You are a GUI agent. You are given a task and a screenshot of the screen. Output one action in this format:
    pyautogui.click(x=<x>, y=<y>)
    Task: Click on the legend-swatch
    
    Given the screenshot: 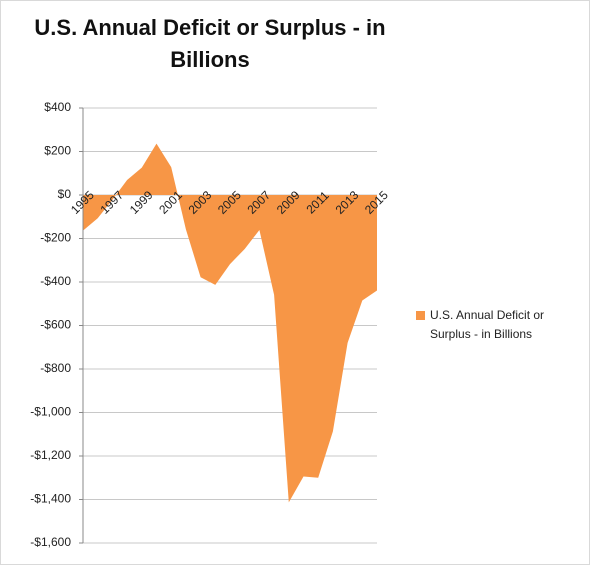 What is the action you would take?
    pyautogui.click(x=420, y=315)
    